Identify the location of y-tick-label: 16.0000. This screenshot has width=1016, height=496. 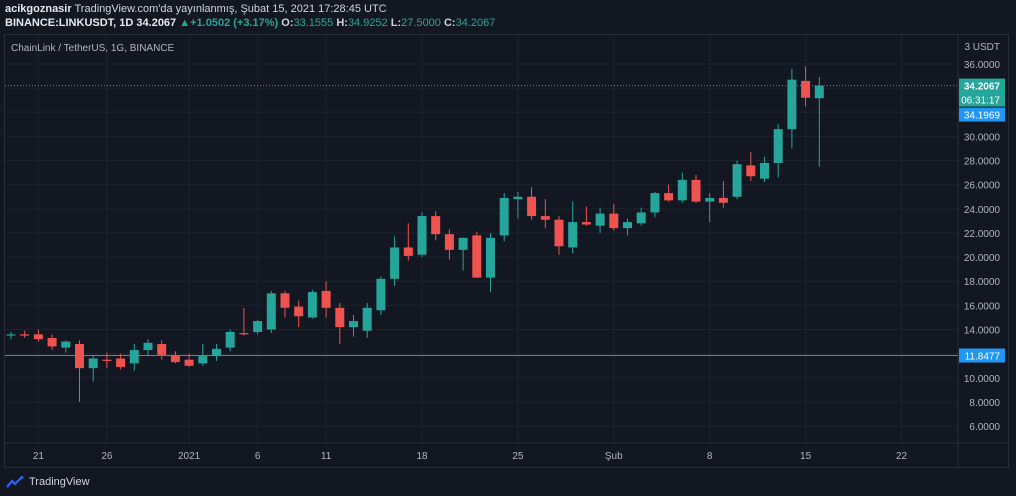
(982, 306).